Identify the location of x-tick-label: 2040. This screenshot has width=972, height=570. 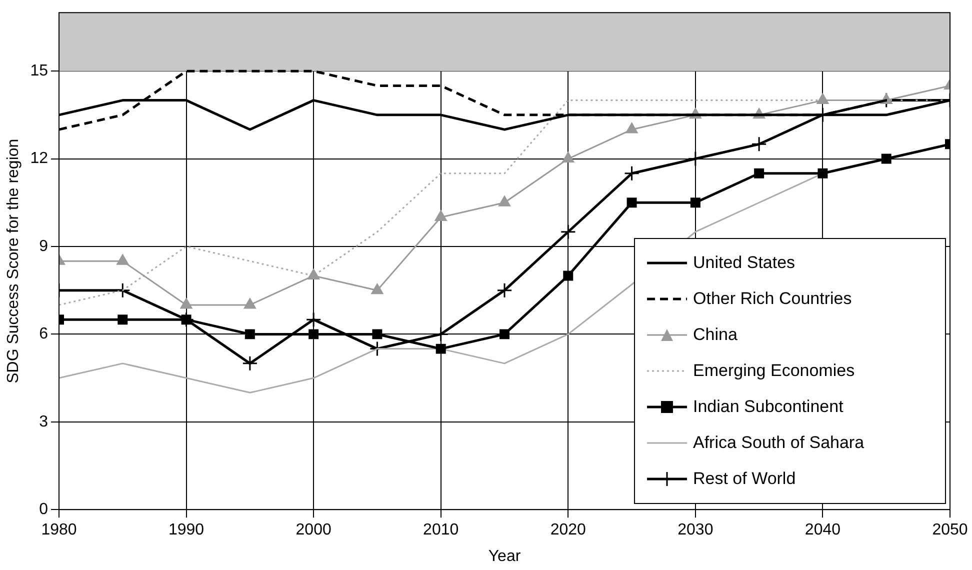
(822, 530).